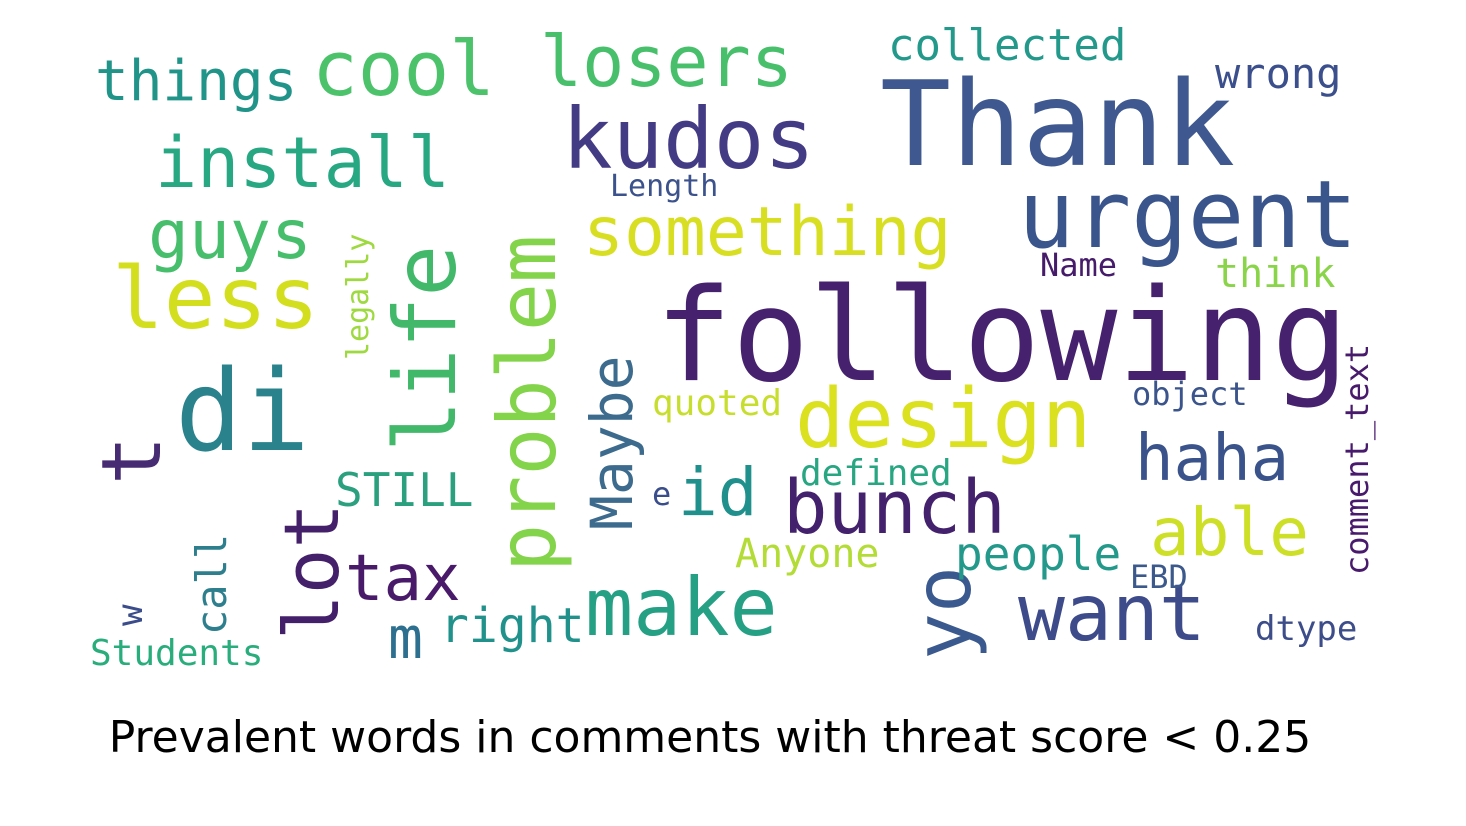 The width and height of the screenshot is (1466, 826). What do you see at coordinates (661, 494) in the screenshot?
I see `word-e: e` at bounding box center [661, 494].